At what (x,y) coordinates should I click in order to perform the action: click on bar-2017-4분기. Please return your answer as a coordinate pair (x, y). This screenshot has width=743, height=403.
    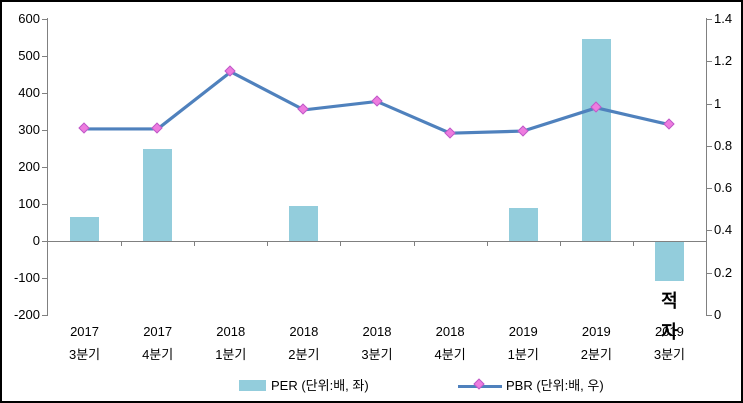
    Looking at the image, I should click on (158, 194).